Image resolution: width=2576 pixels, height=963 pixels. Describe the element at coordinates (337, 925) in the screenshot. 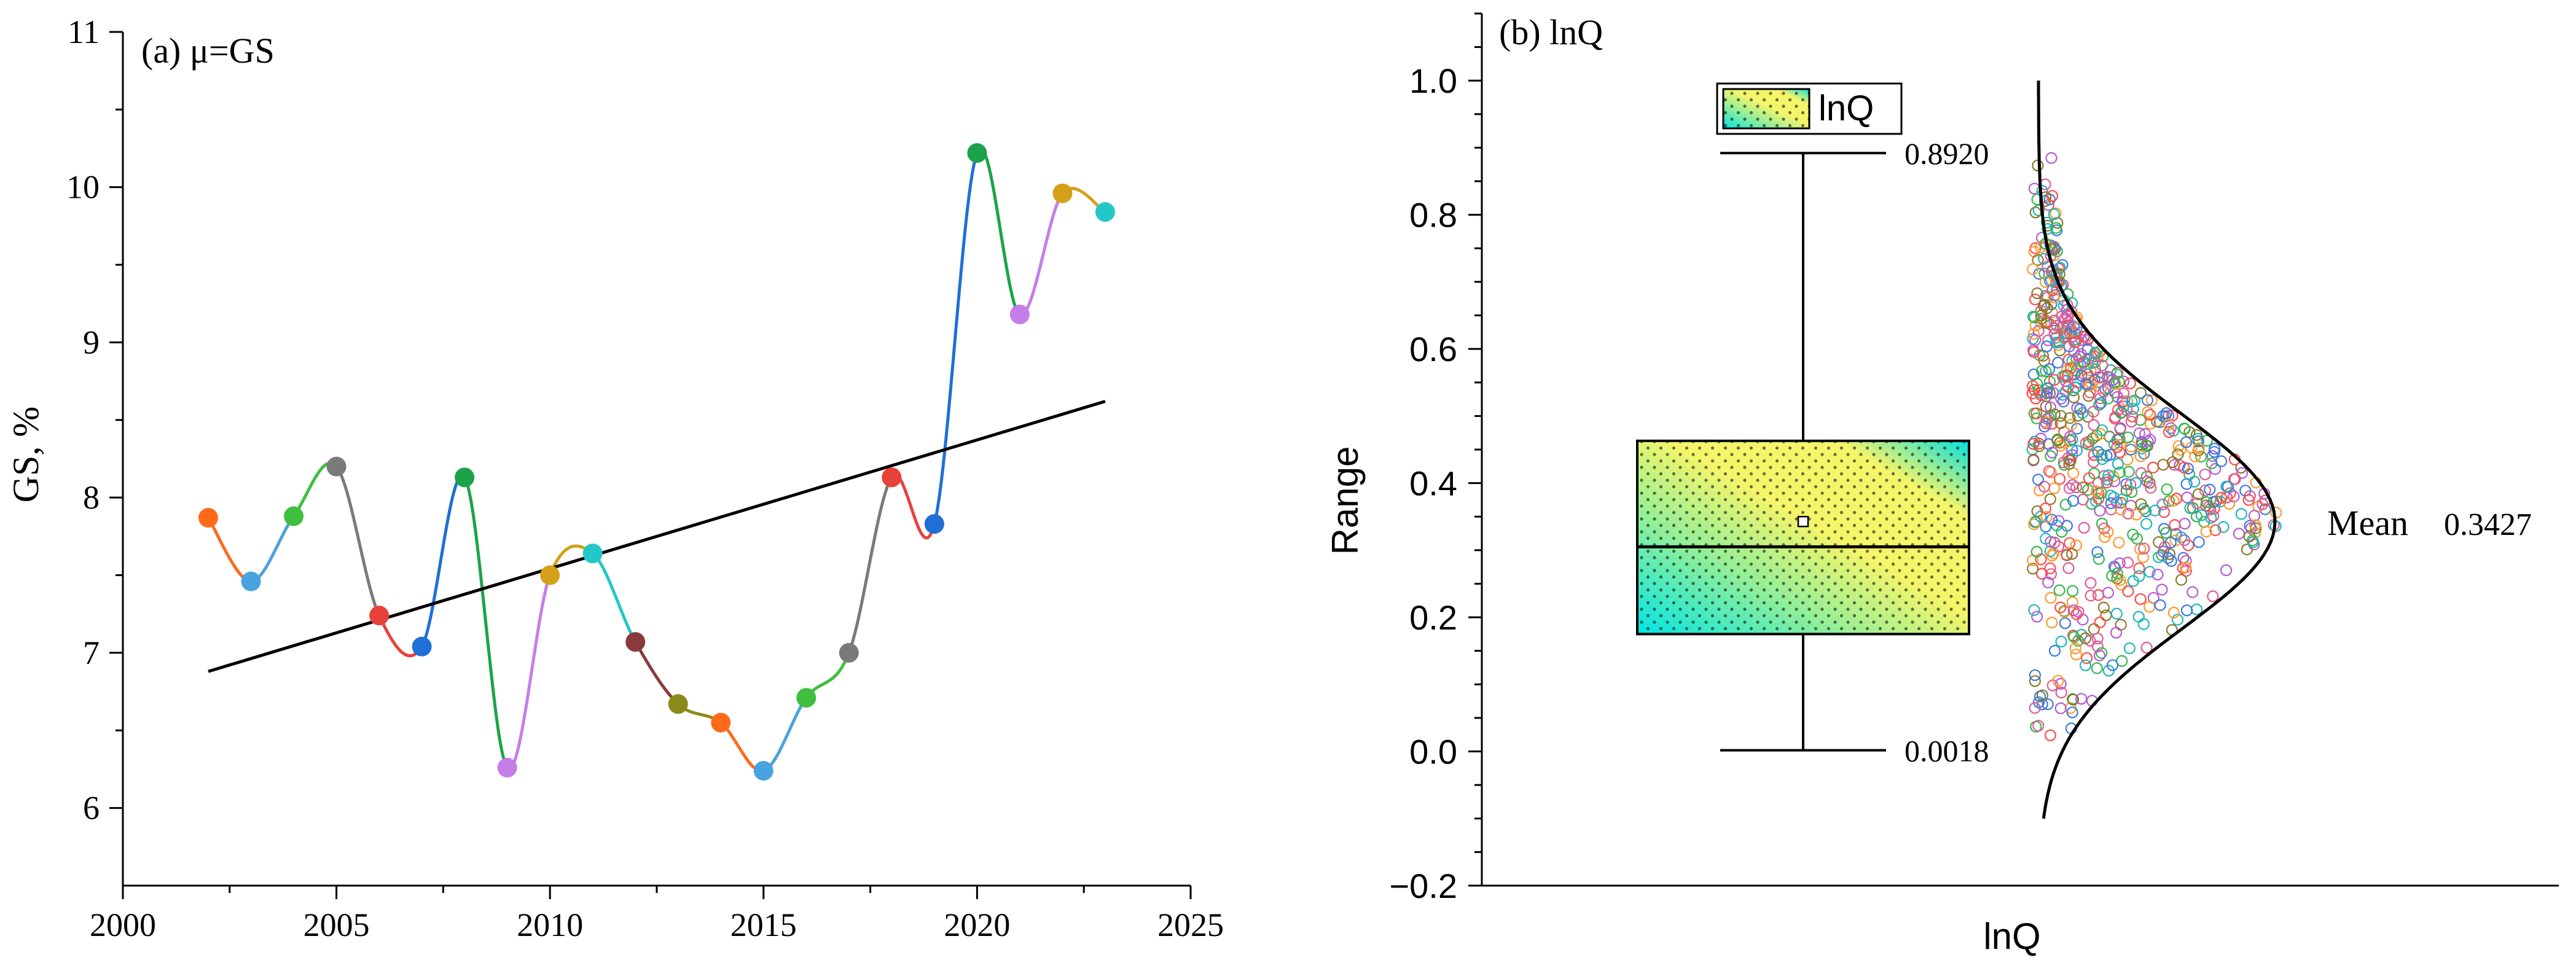

I see `panel-a-x-tick-label: 2005` at that location.